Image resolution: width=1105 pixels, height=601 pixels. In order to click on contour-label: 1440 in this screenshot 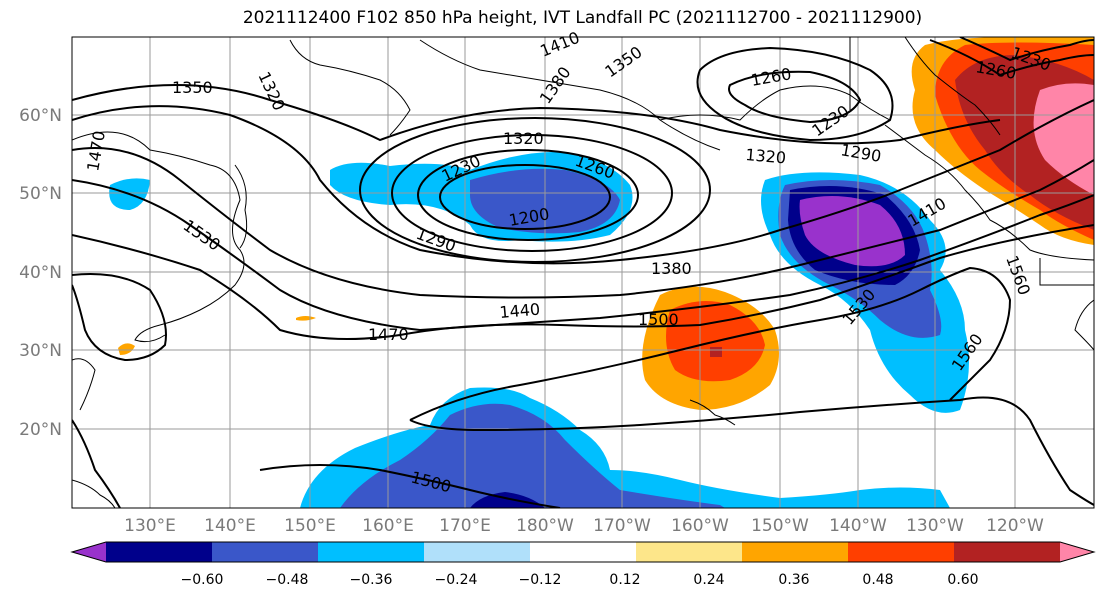, I will do `click(520, 311)`.